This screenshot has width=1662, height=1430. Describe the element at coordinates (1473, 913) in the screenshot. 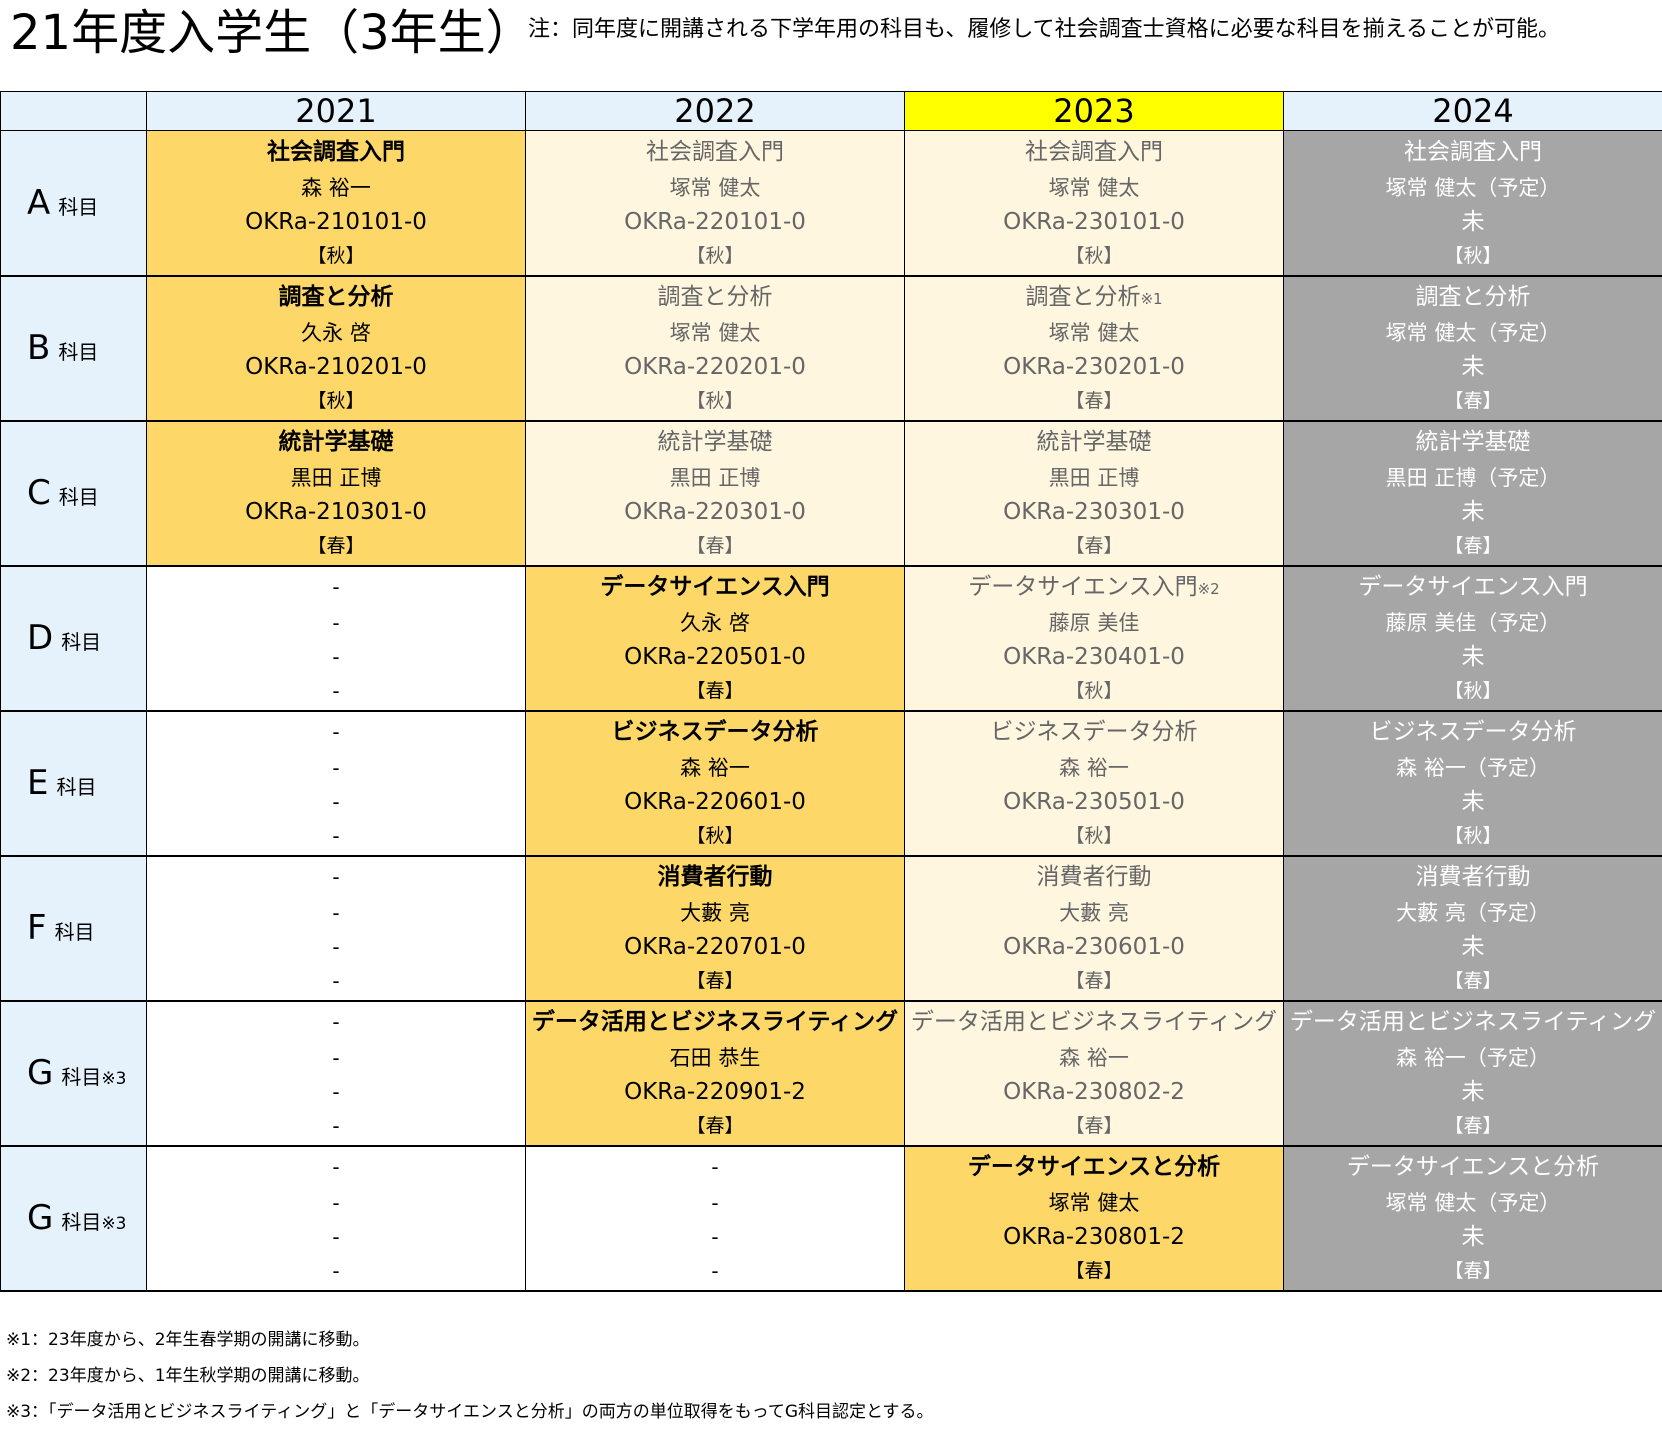

I see `instructor: 大藪 亮（予定）` at that location.